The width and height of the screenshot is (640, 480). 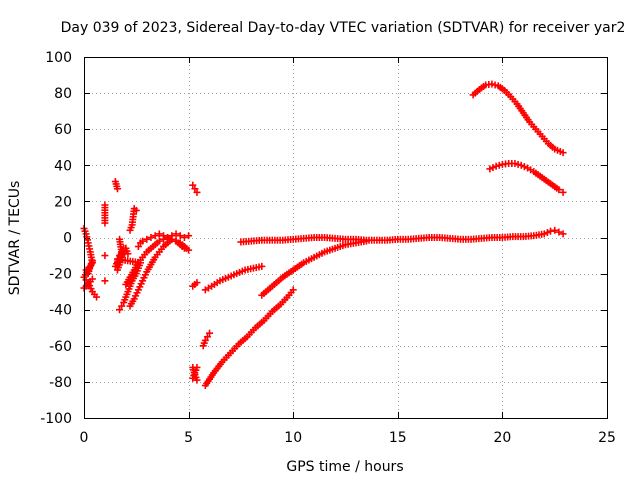 I want to click on y-tick-label: 80, so click(x=63, y=94).